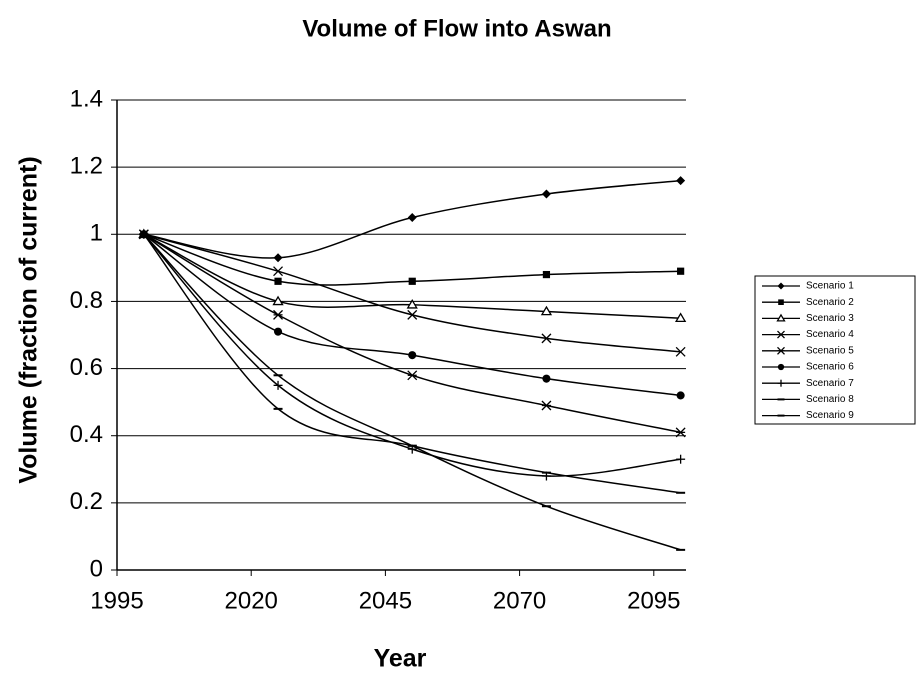 The height and width of the screenshot is (675, 920). Describe the element at coordinates (96, 568) in the screenshot. I see `y-tick-label: 0` at that location.